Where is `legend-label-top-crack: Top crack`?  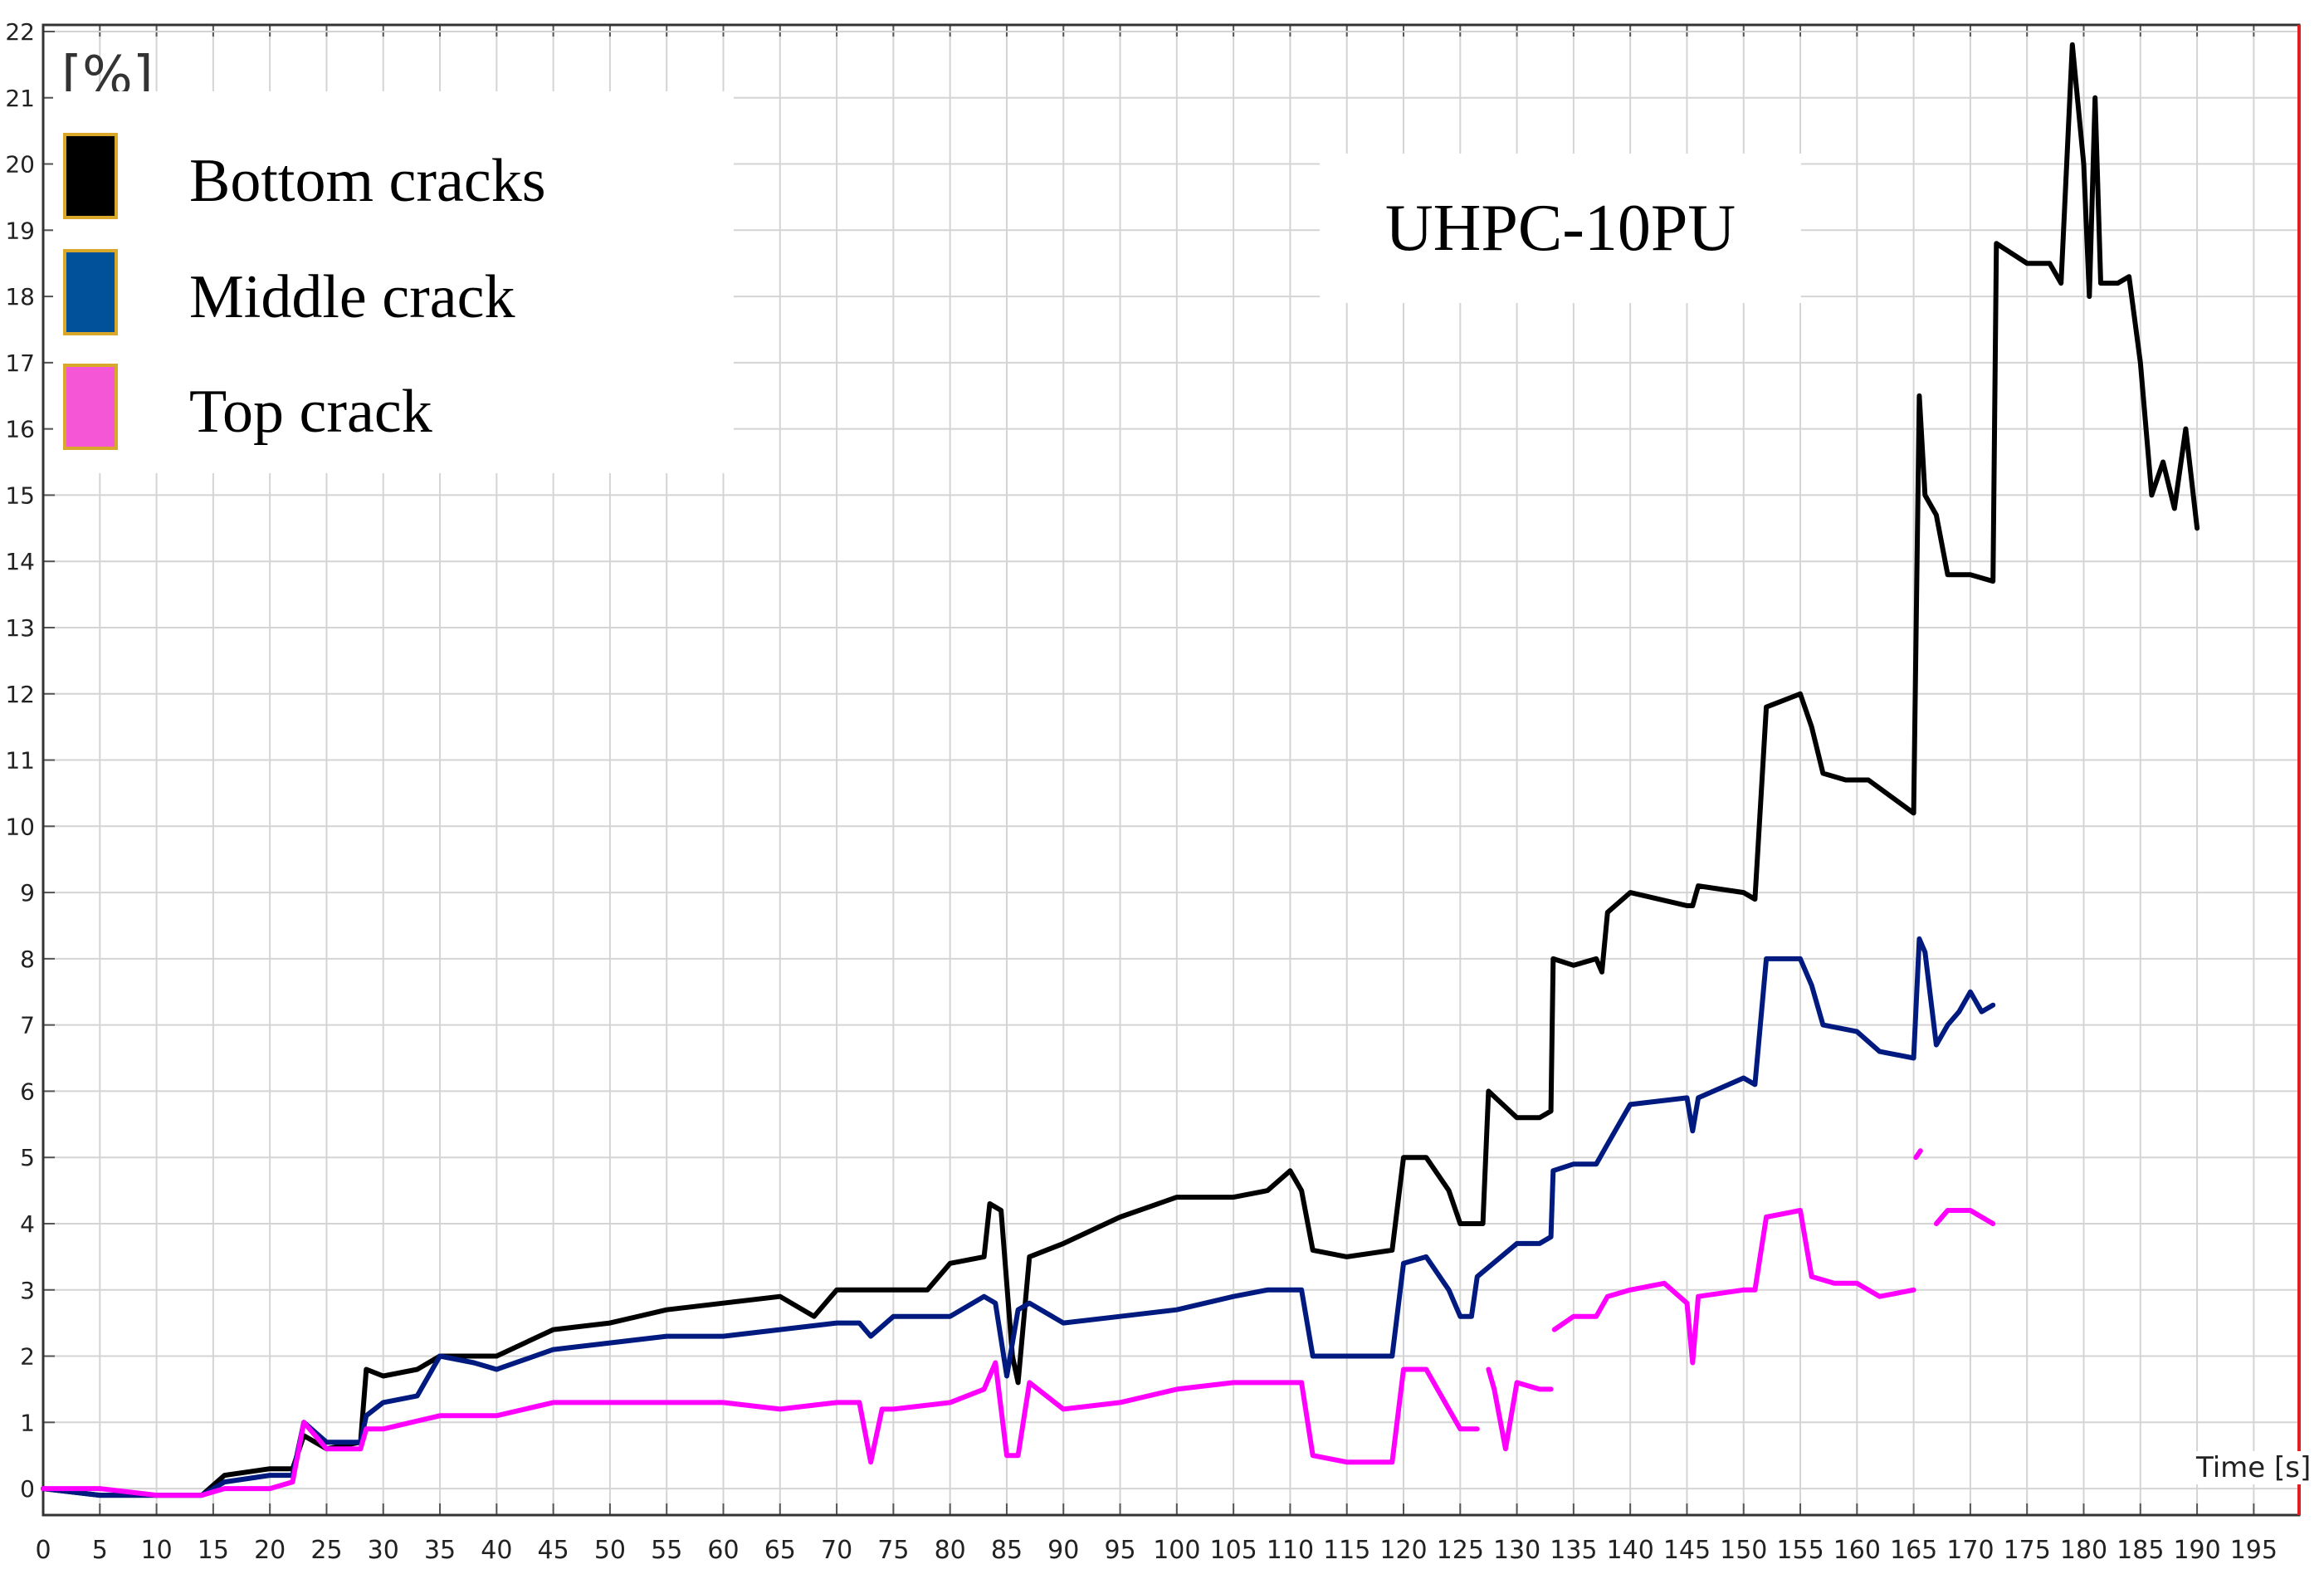
legend-label-top-crack: Top crack is located at coordinates (310, 412).